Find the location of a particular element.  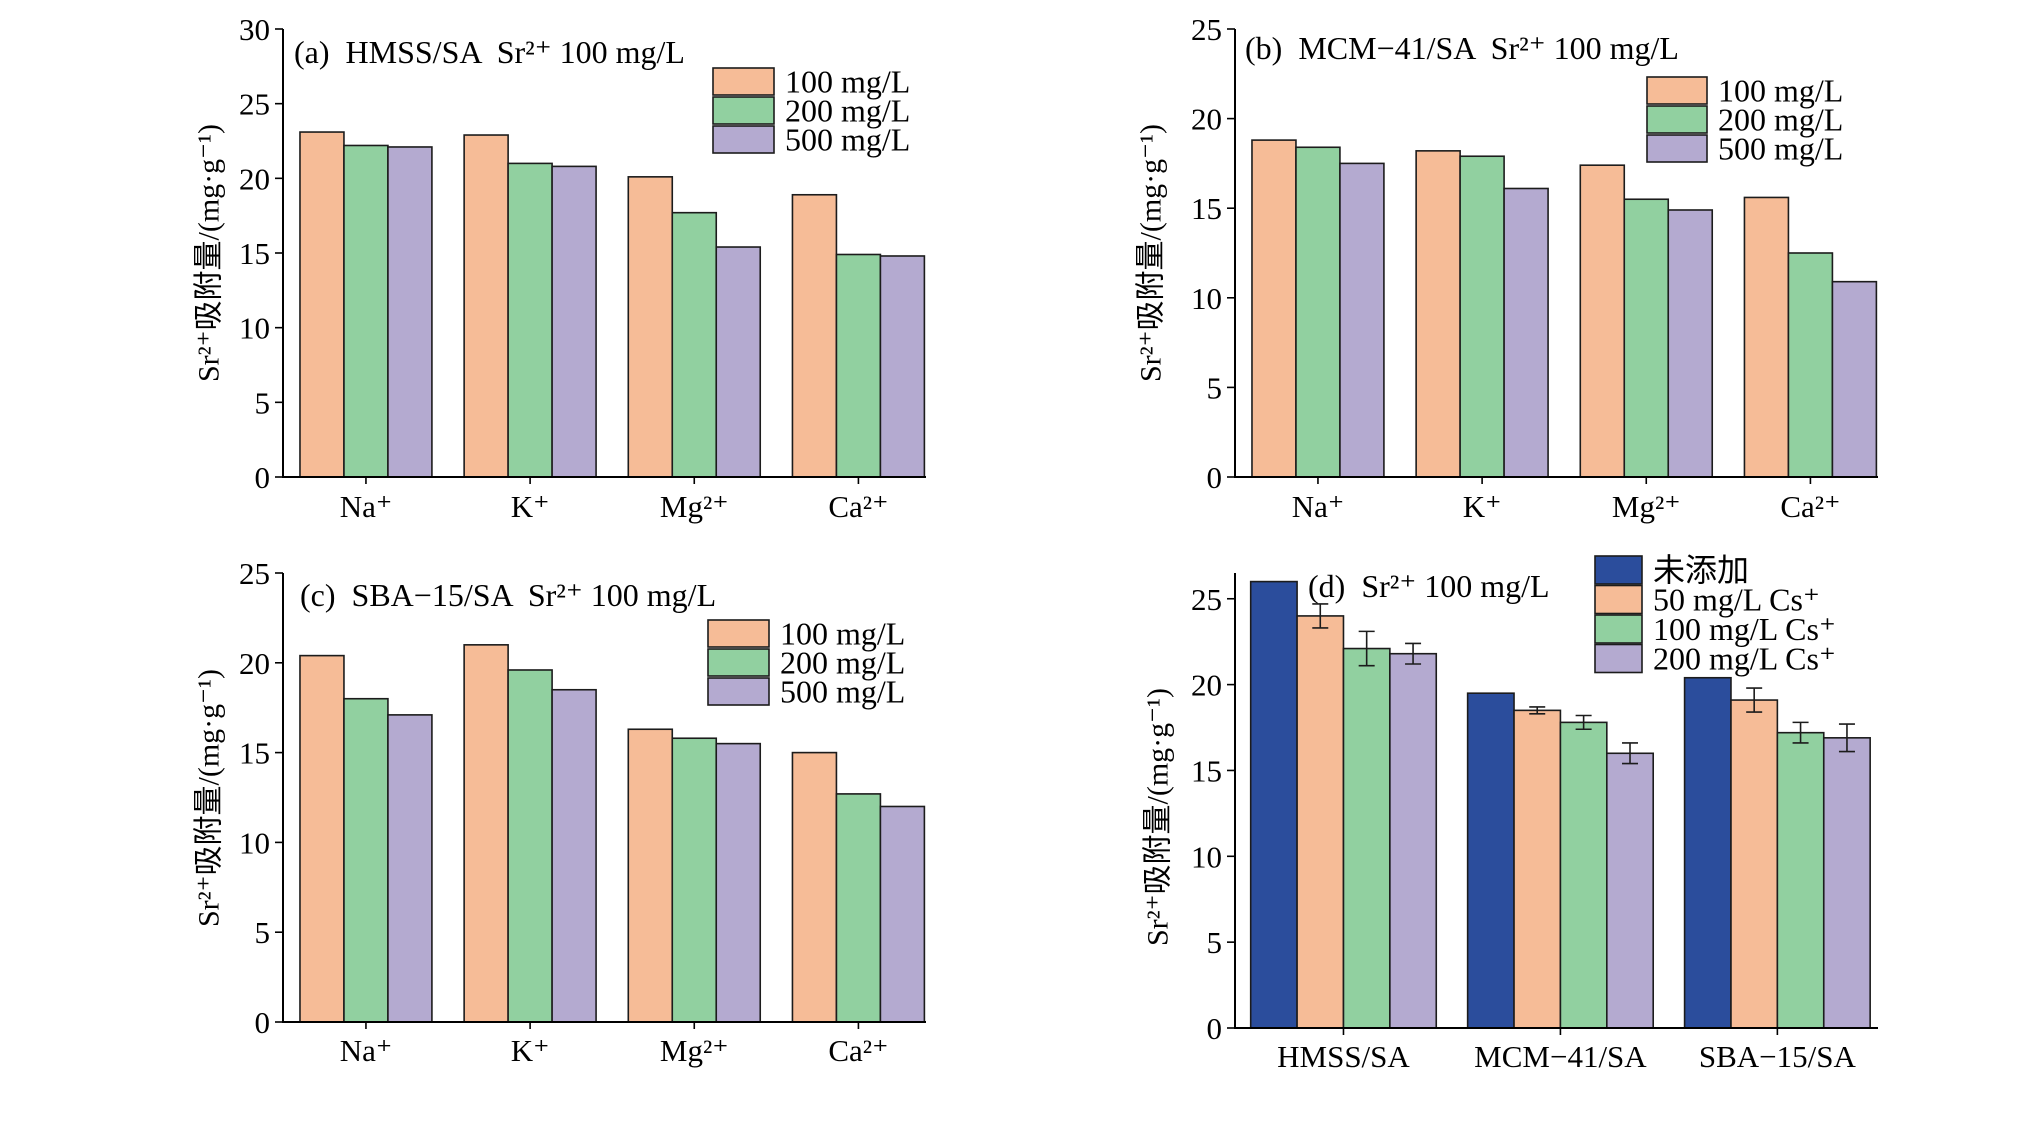

legend-item: 200 mg/L Cs⁺ is located at coordinates (1715, 659).